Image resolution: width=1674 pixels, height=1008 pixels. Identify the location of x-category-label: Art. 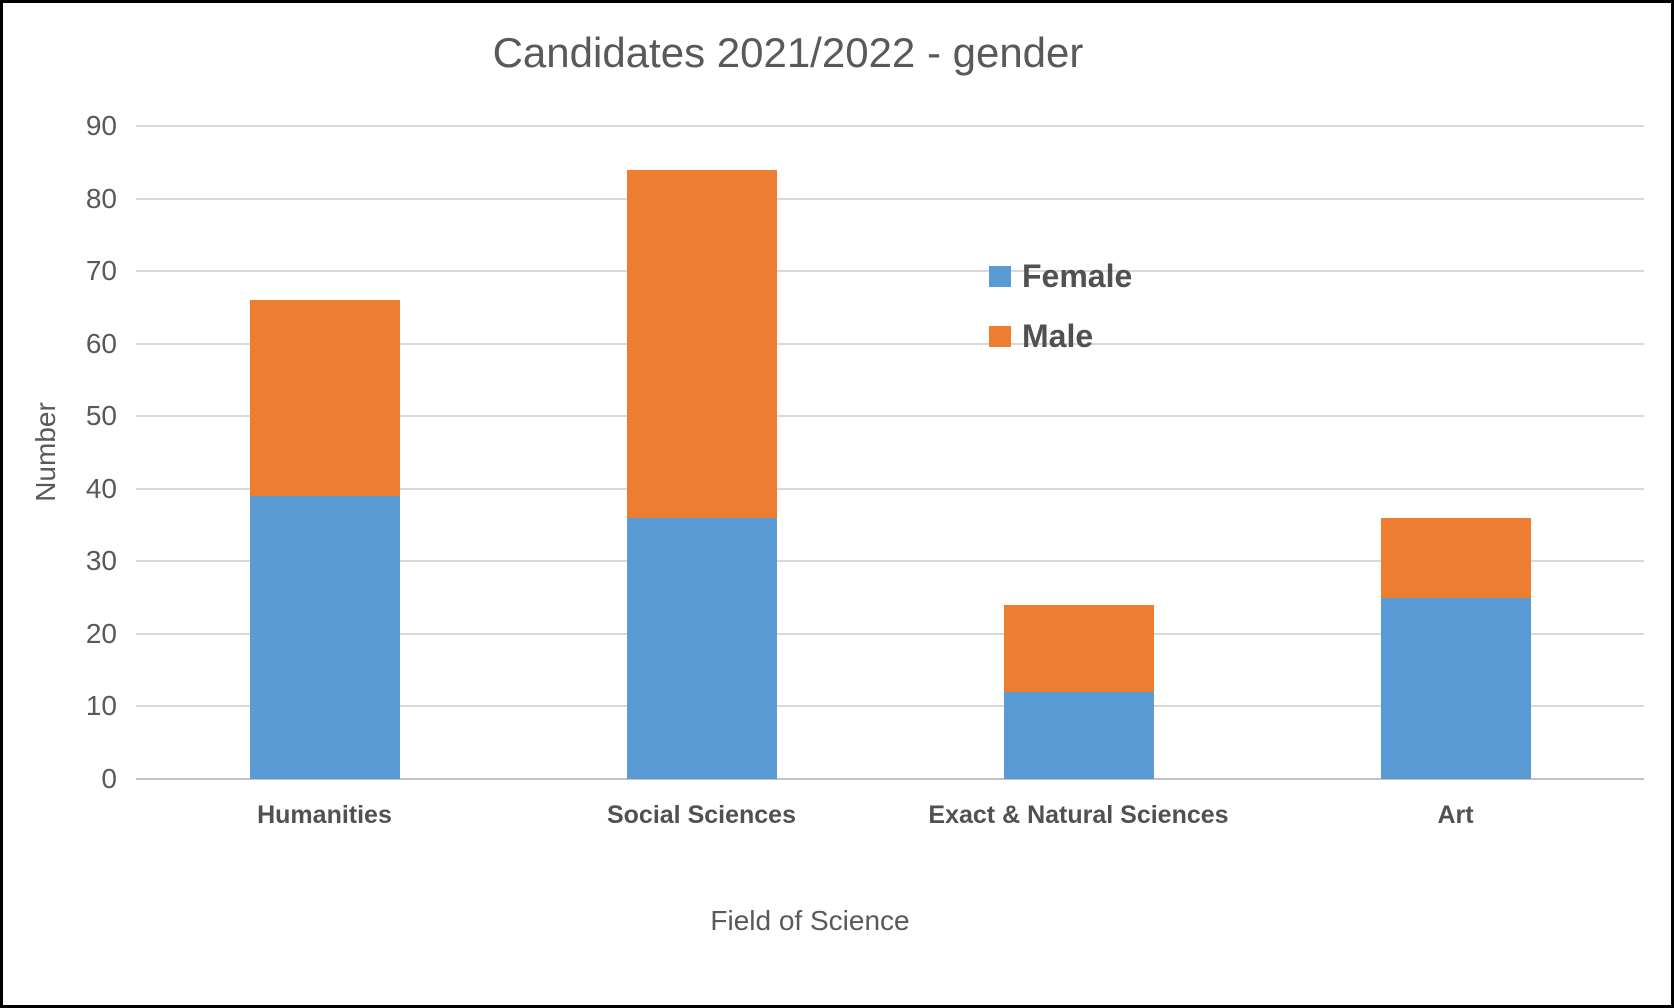
(1455, 815).